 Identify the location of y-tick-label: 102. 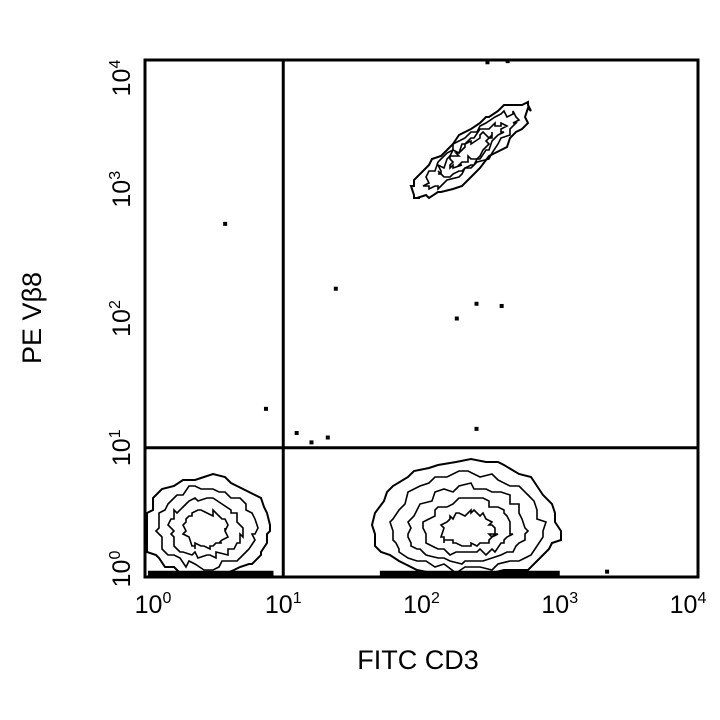
(121, 318).